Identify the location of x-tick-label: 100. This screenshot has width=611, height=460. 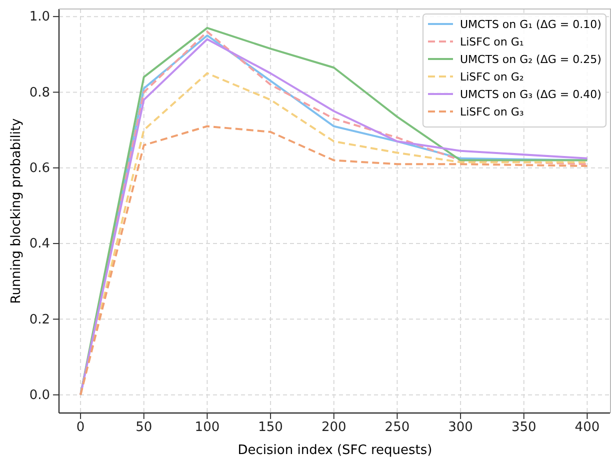
(207, 428).